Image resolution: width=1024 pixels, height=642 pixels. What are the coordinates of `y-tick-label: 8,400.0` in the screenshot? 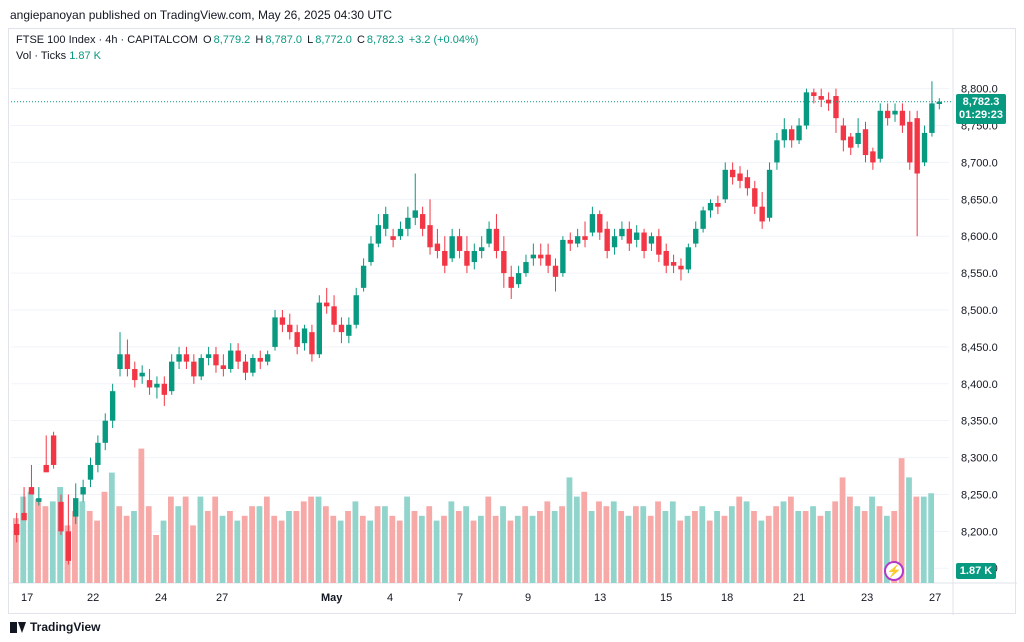 It's located at (979, 385).